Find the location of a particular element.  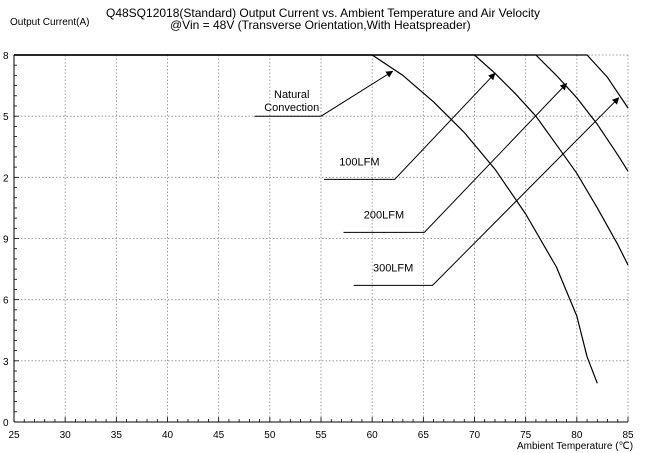

x-tick-label: 55 is located at coordinates (321, 435).